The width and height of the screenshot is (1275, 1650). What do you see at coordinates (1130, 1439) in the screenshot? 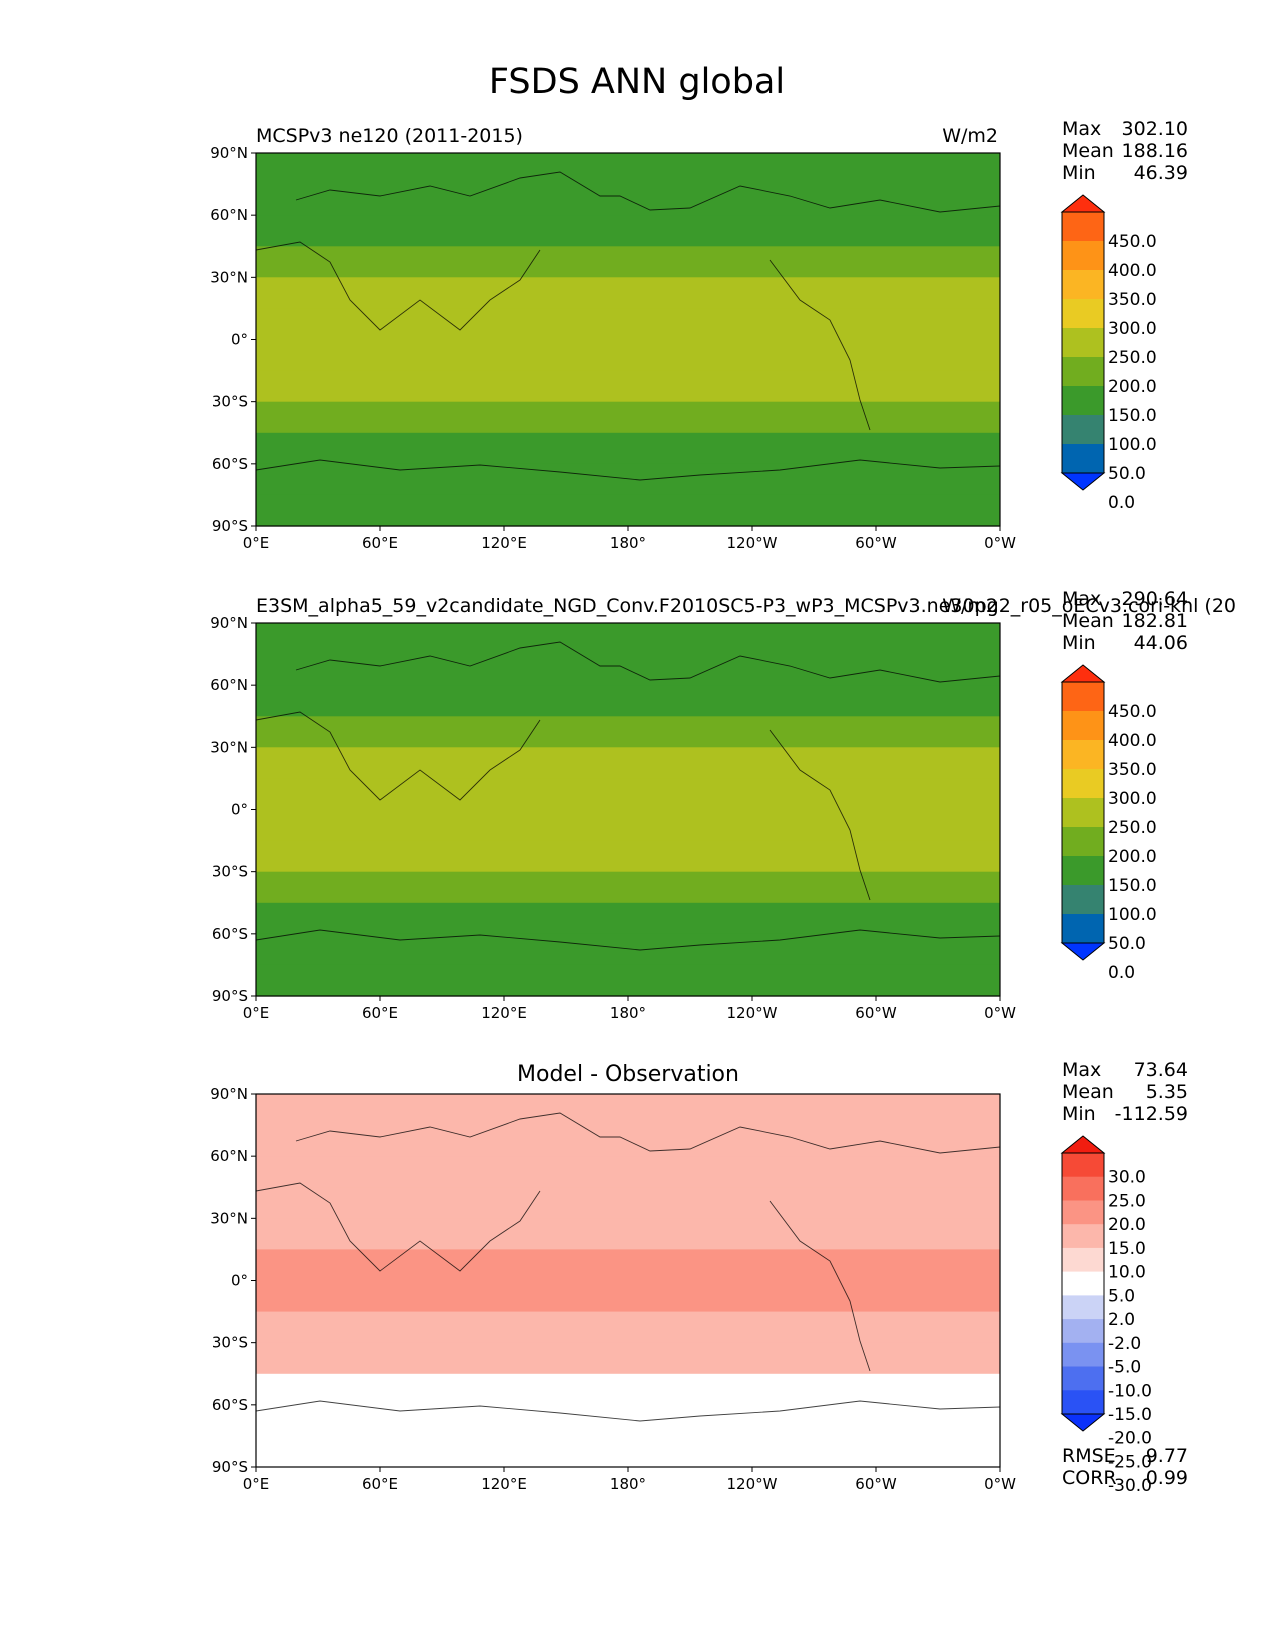
I see `colorbar-label: -20.0` at bounding box center [1130, 1439].